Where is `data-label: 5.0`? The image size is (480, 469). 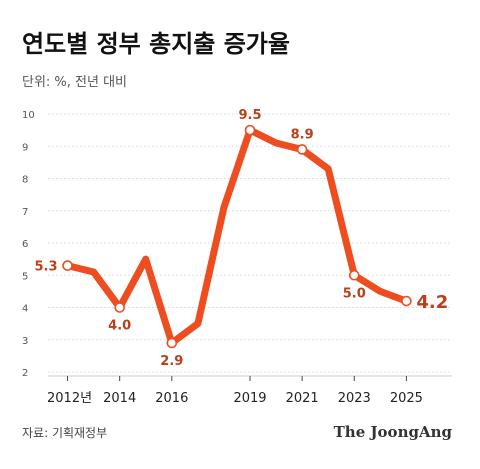
data-label: 5.0 is located at coordinates (354, 293).